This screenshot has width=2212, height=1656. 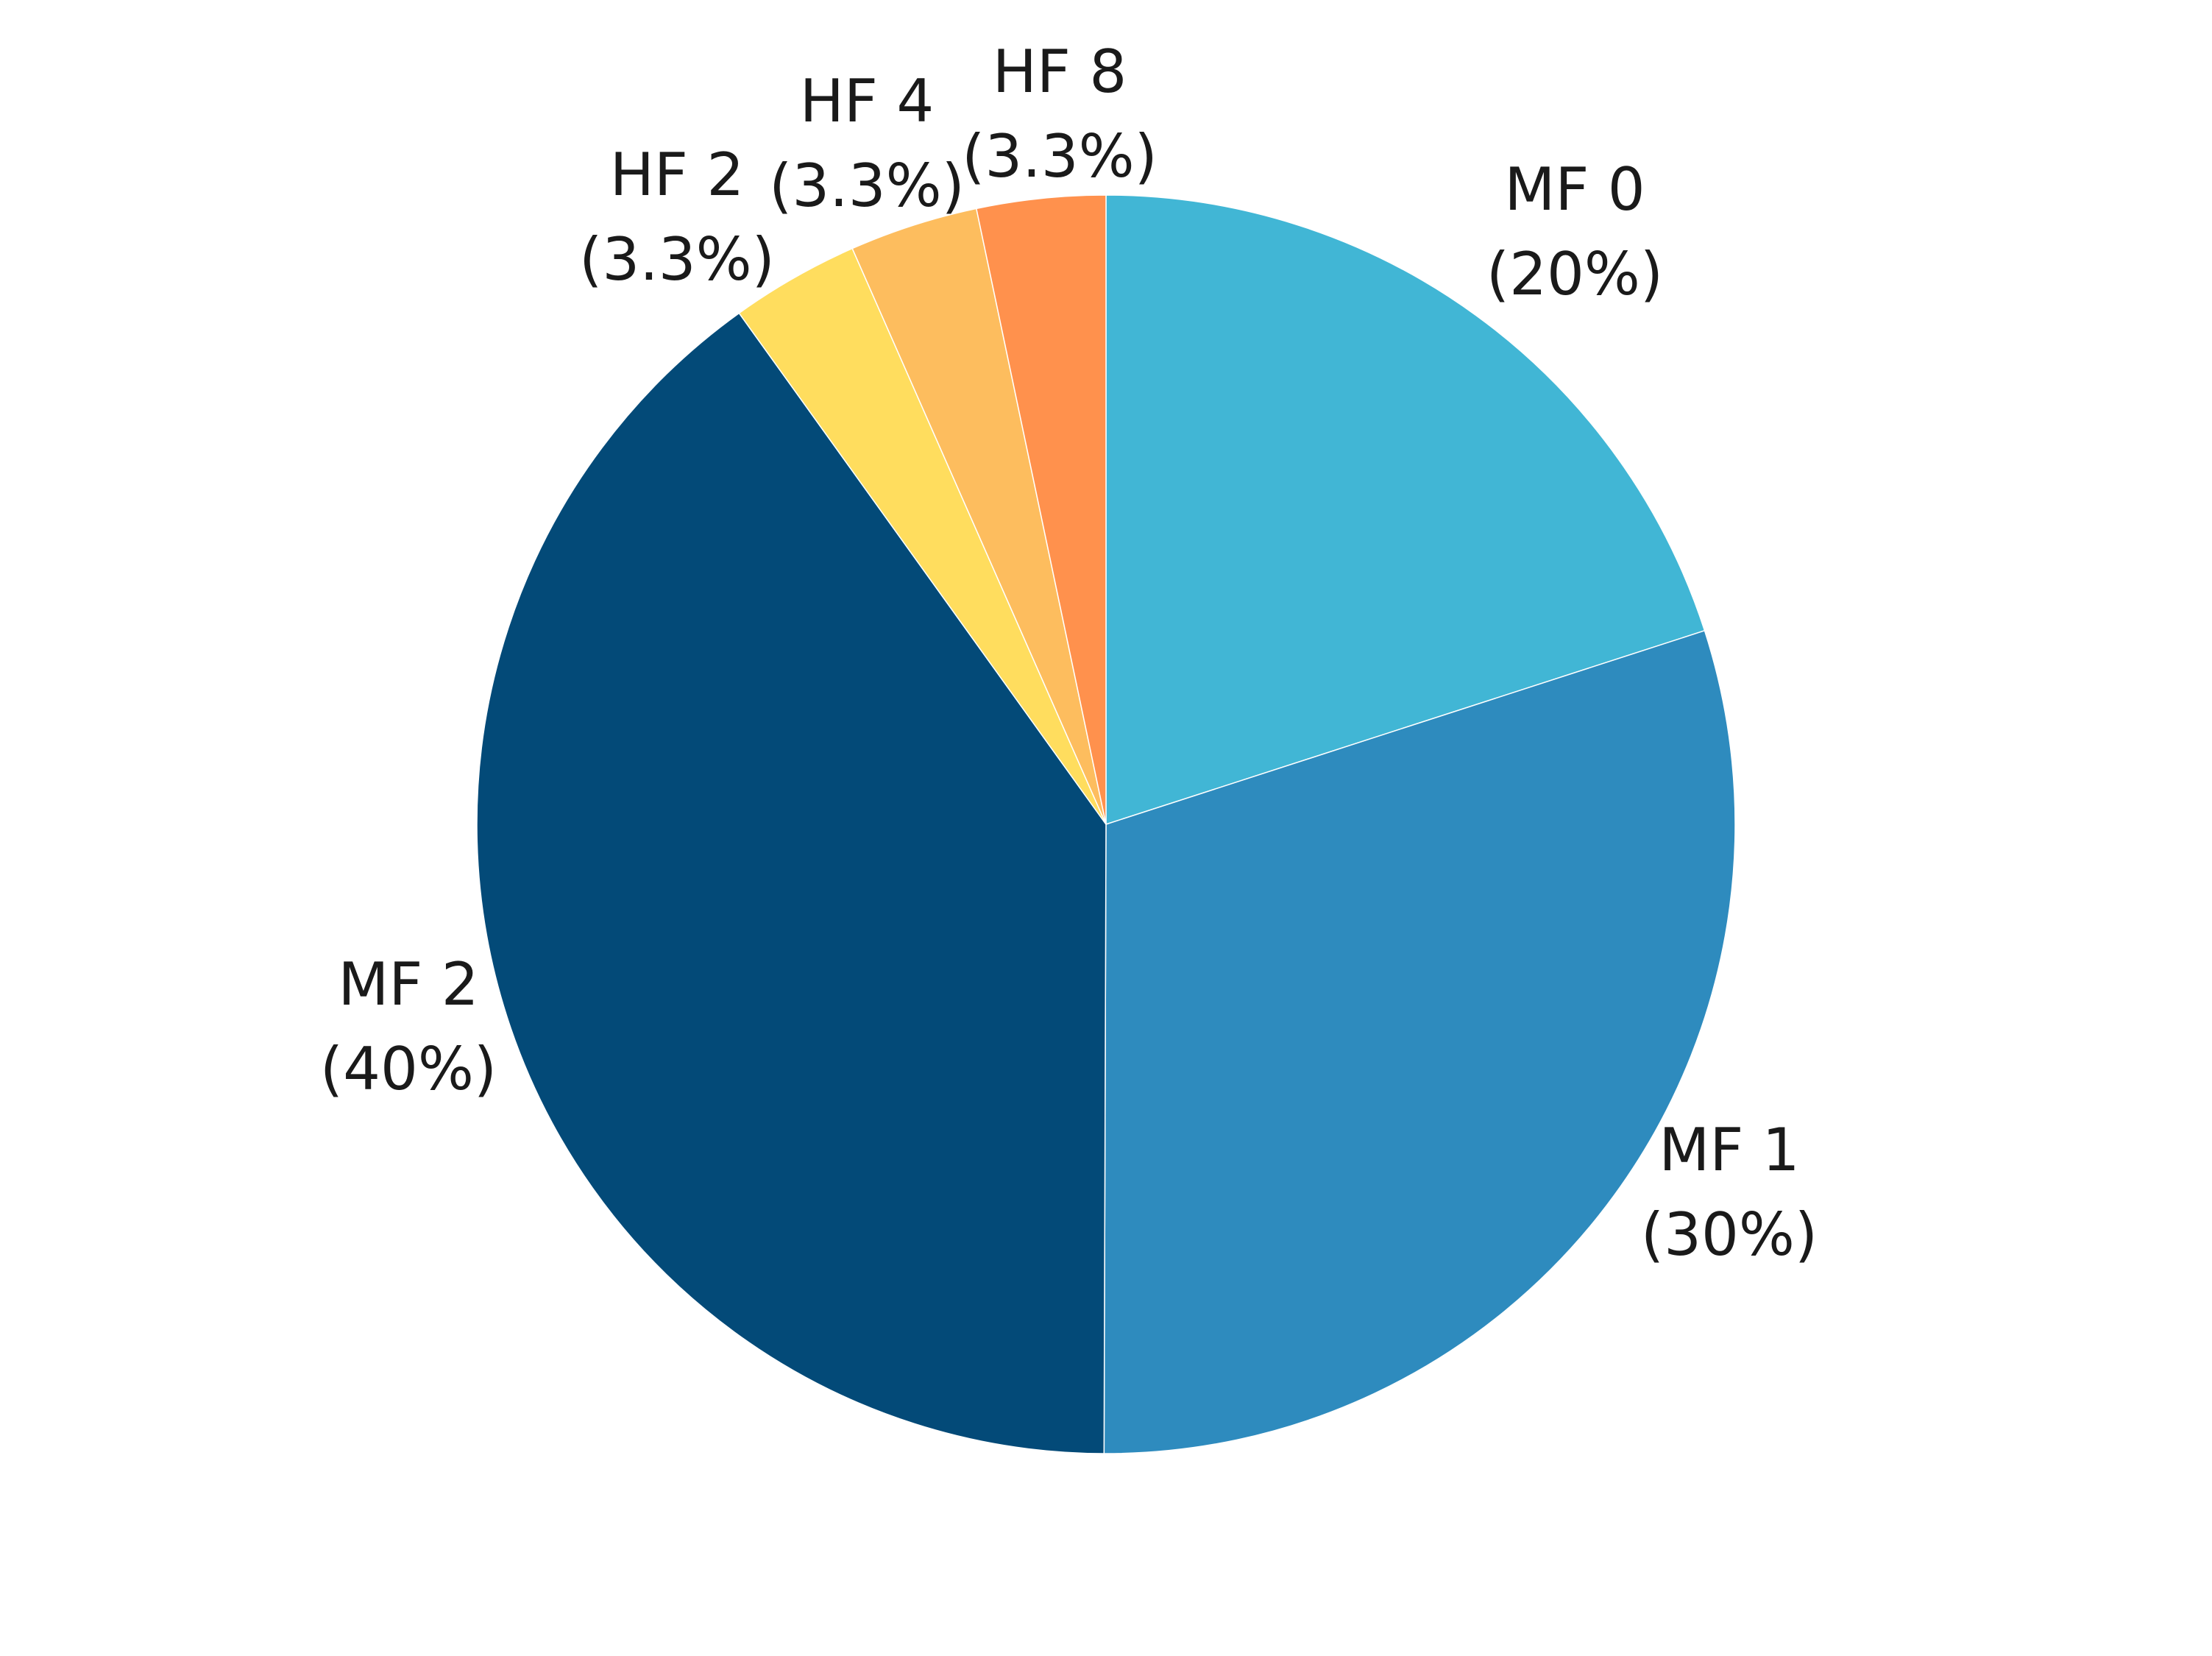 I want to click on slice-percent: (30%), so click(x=1730, y=1234).